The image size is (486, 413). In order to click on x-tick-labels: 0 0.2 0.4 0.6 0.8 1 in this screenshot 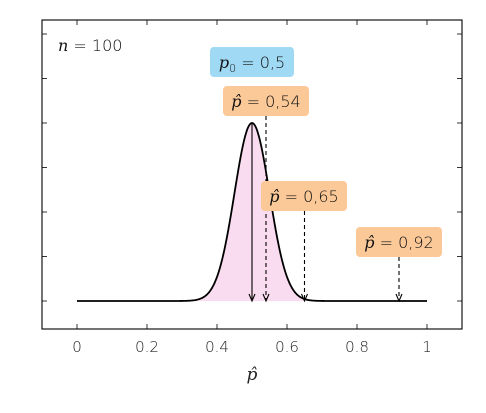, I will do `click(252, 347)`.